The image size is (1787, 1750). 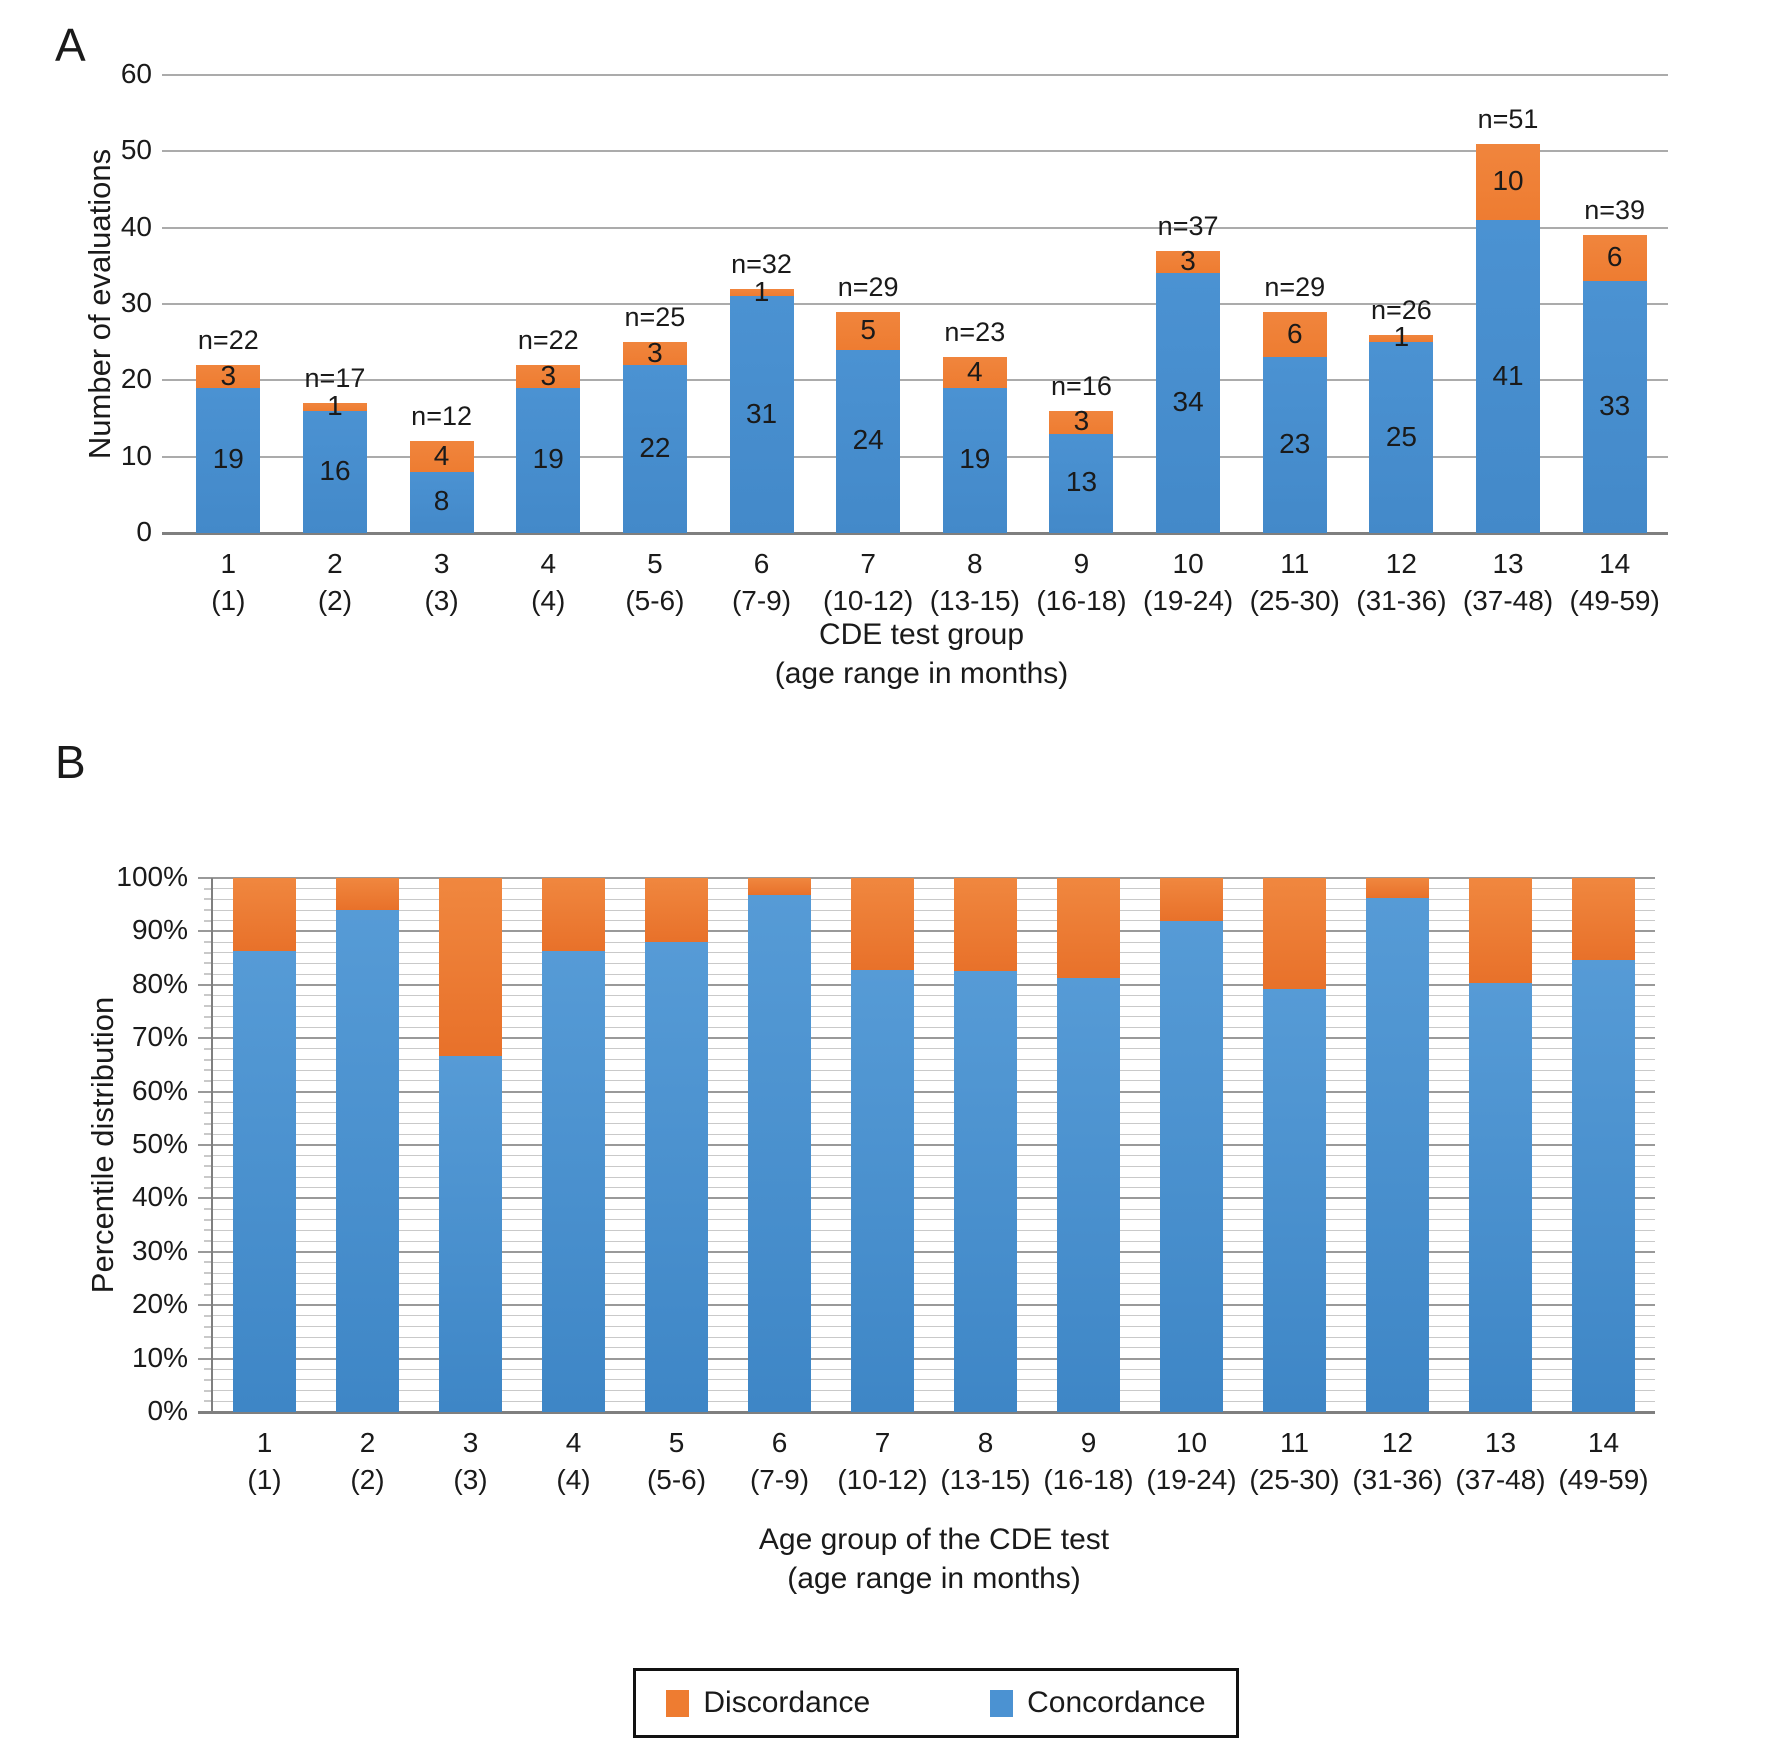 What do you see at coordinates (868, 440) in the screenshot?
I see `concordance-value-label: 24` at bounding box center [868, 440].